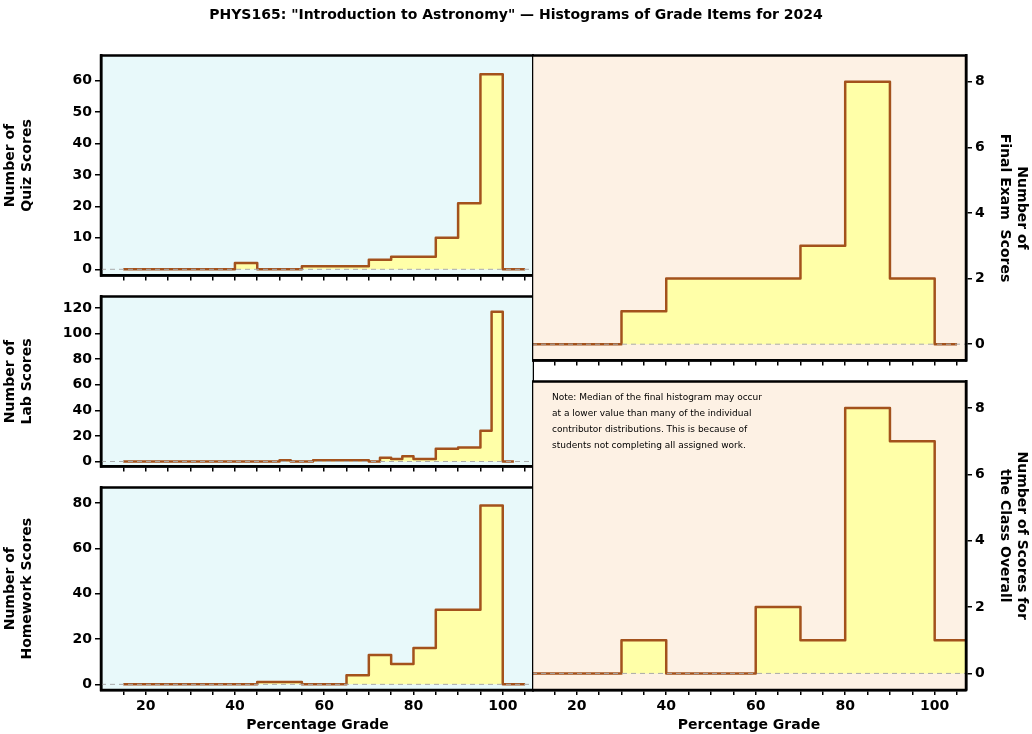 This screenshot has width=1032, height=734. What do you see at coordinates (82, 173) in the screenshot?
I see `y-tick-label: 30` at bounding box center [82, 173].